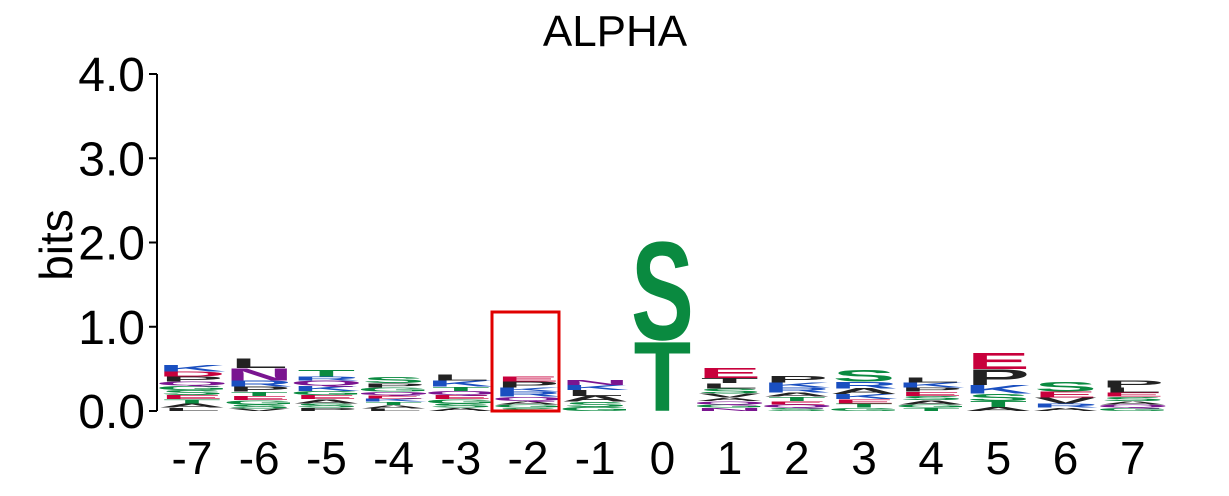 The height and width of the screenshot is (496, 1229). What do you see at coordinates (259, 458) in the screenshot?
I see `x-tick-label: -6` at bounding box center [259, 458].